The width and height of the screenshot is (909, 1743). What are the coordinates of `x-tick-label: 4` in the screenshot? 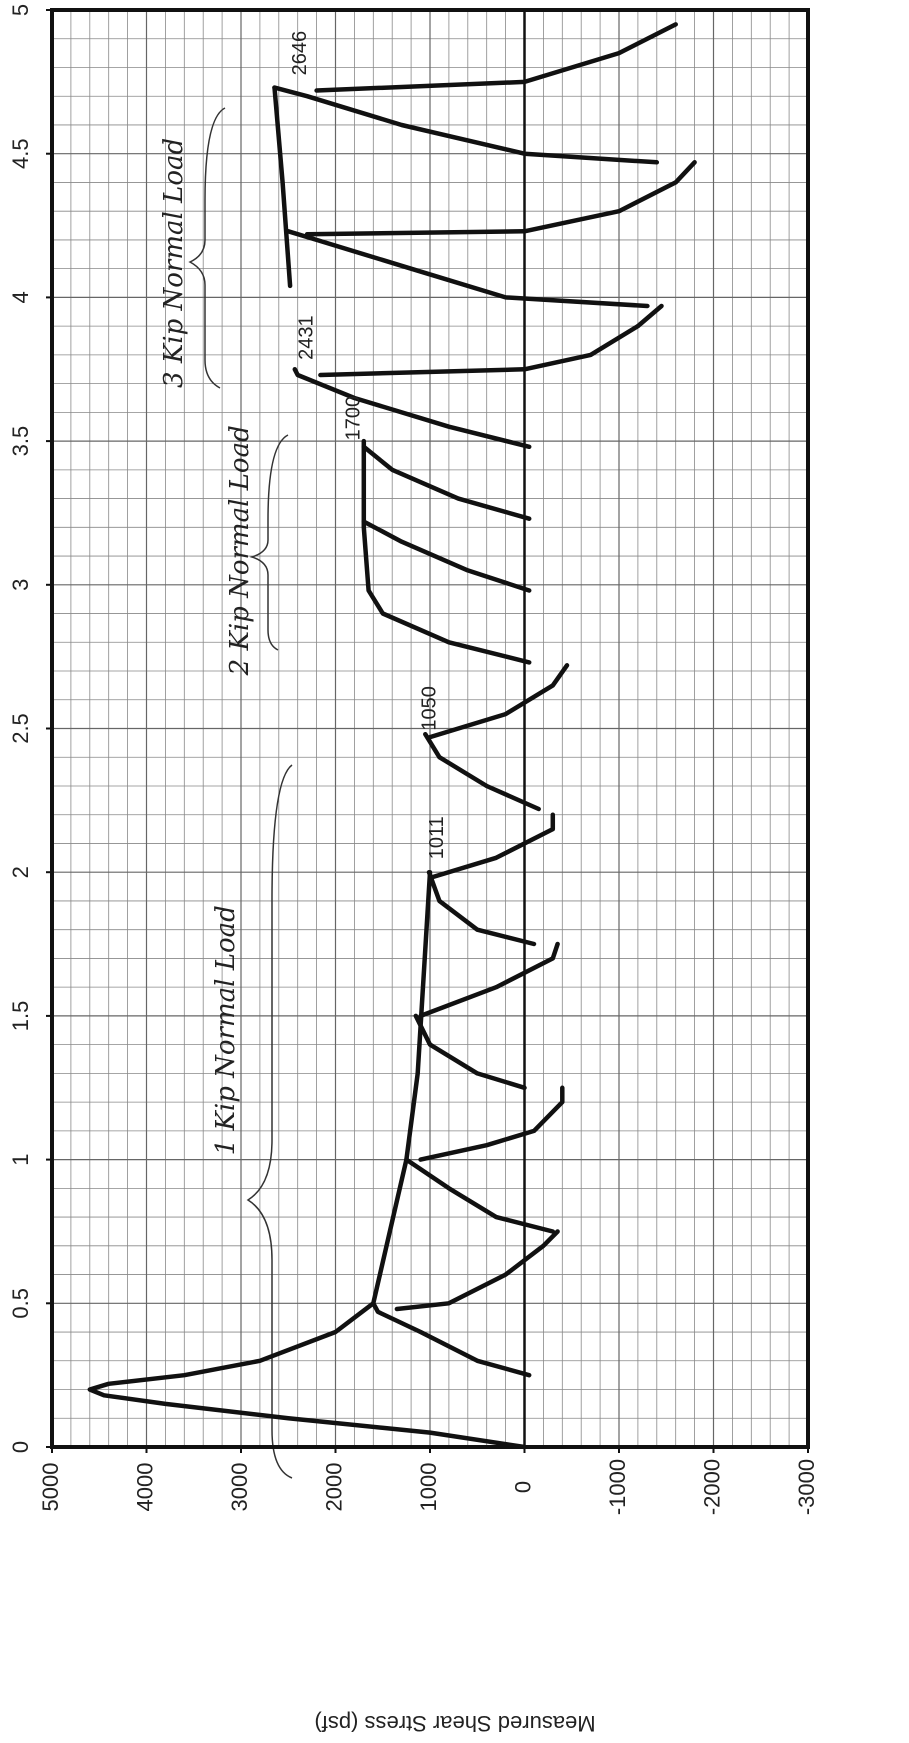 It's located at (20, 297).